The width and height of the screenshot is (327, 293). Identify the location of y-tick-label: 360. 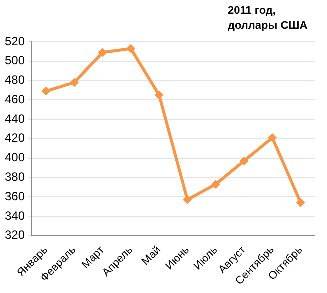
(15, 196).